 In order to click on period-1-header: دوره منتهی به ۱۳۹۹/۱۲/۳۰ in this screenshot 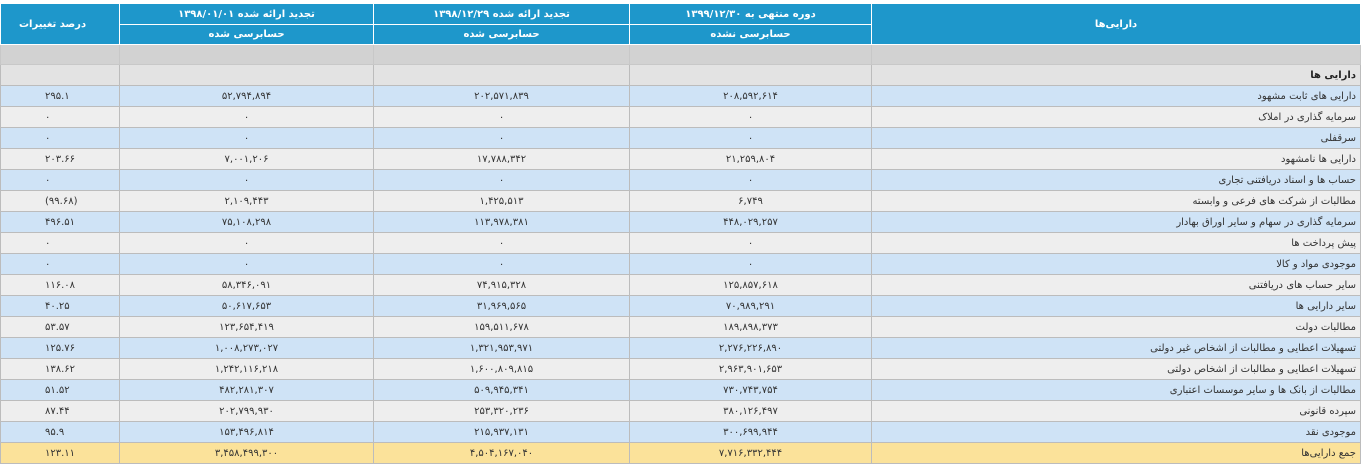, I will do `click(750, 14)`.